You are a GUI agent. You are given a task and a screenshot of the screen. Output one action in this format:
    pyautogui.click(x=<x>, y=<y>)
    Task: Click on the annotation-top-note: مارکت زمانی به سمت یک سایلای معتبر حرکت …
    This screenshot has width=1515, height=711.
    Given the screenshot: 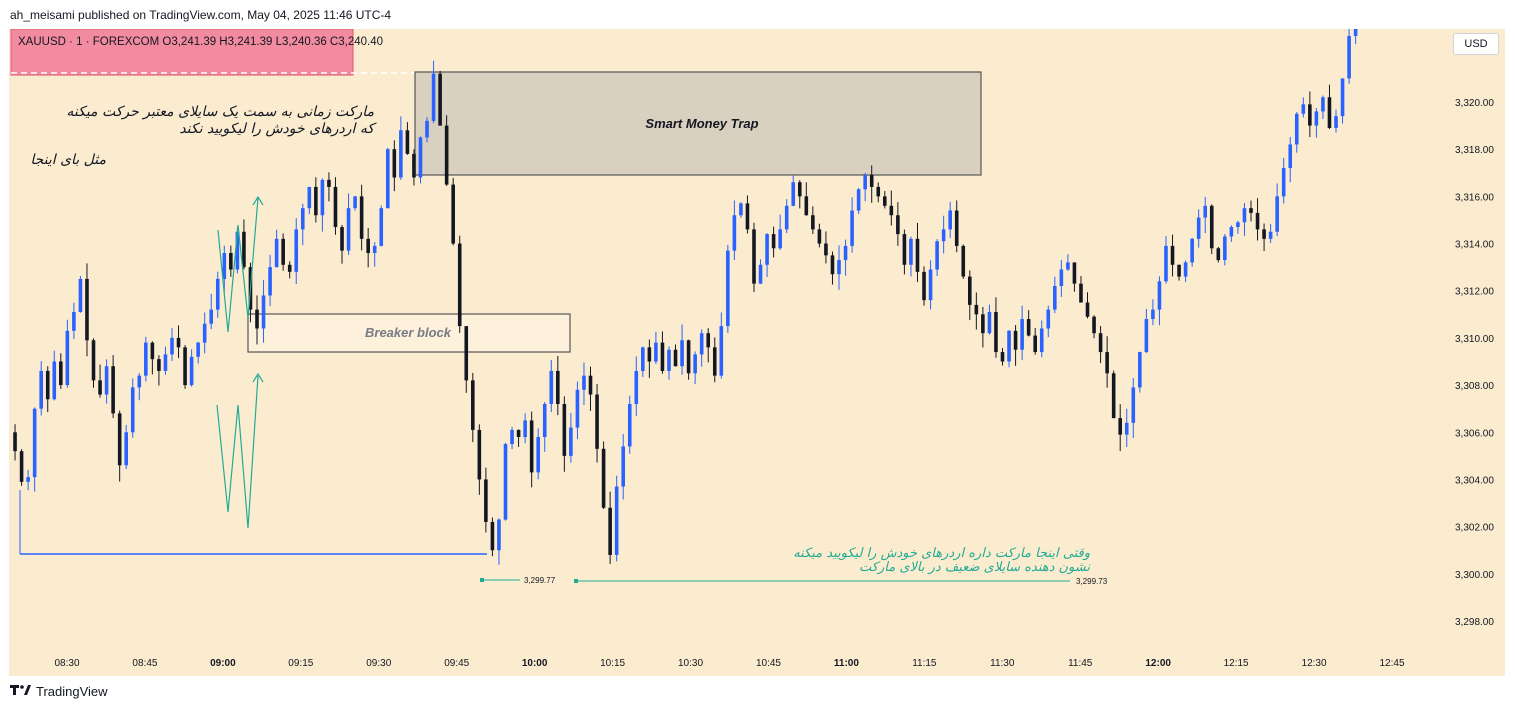 What is the action you would take?
    pyautogui.click(x=194, y=121)
    